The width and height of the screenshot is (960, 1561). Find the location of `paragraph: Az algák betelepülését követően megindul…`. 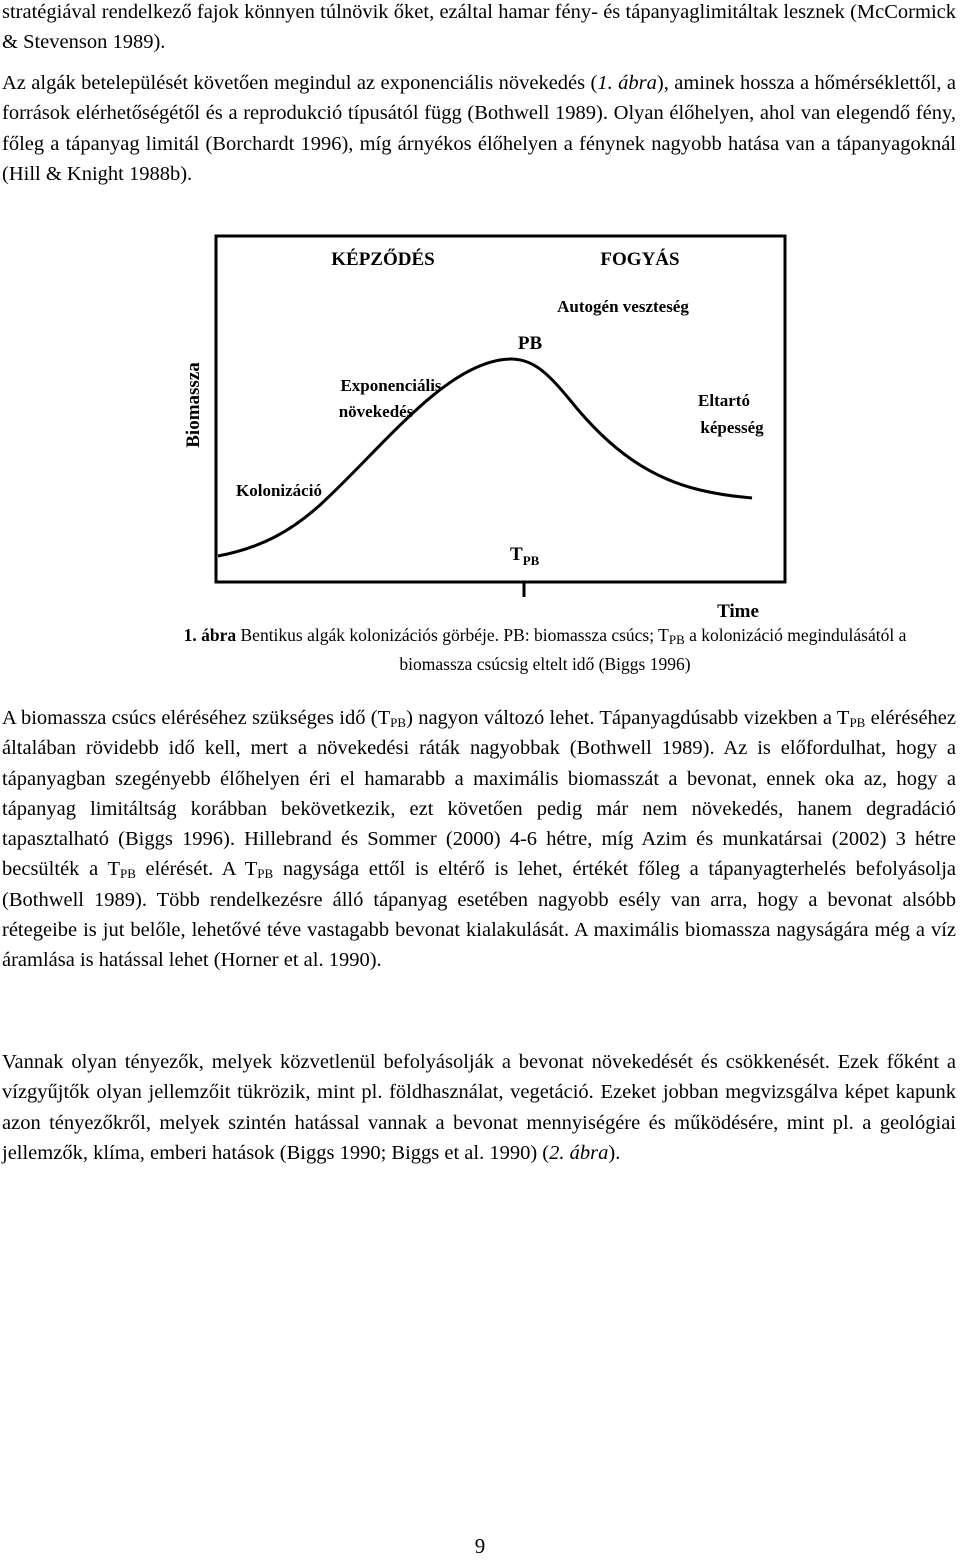

paragraph: Az algák betelepülését követően megindul… is located at coordinates (479, 128).